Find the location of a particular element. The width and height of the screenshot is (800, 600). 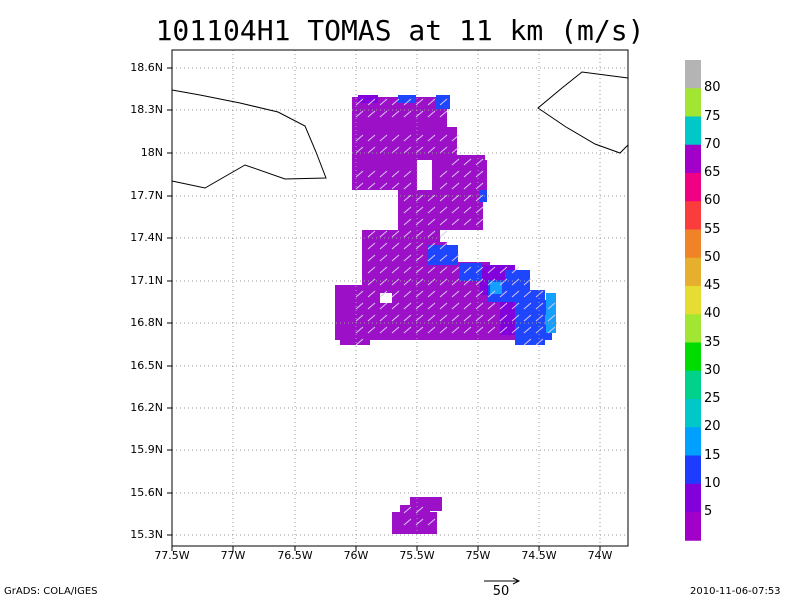

colorbar-label: 55 is located at coordinates (712, 229).